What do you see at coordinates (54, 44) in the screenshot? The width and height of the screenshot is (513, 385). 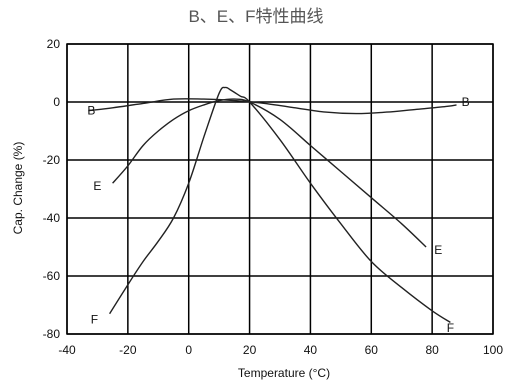 I see `y-tick-label: 20` at bounding box center [54, 44].